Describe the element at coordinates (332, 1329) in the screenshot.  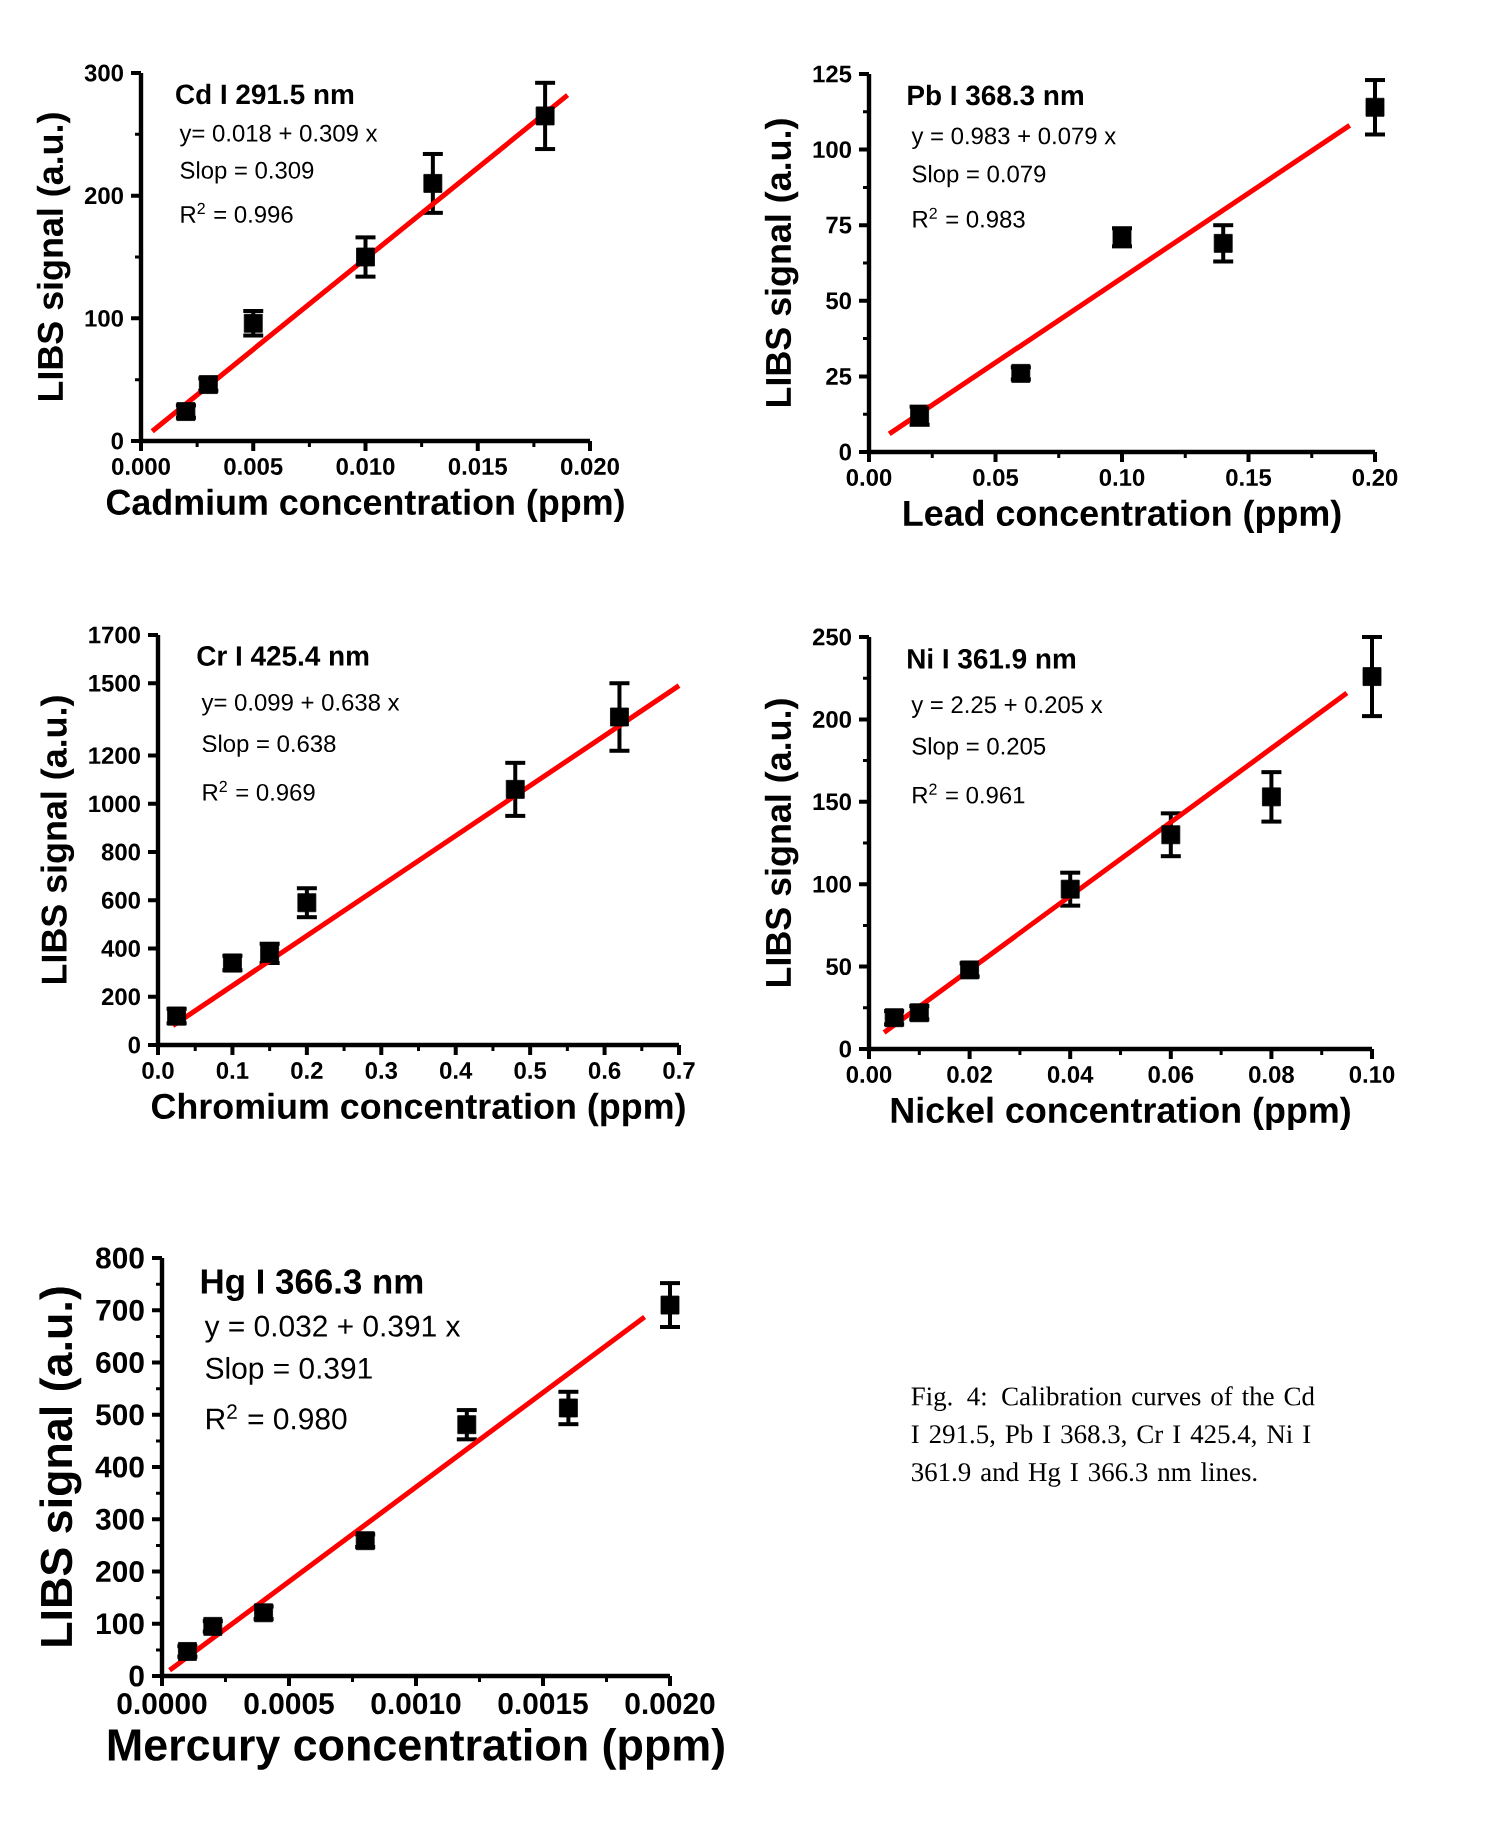
I see `annotation: y = 0.032 + 0.391 x` at that location.